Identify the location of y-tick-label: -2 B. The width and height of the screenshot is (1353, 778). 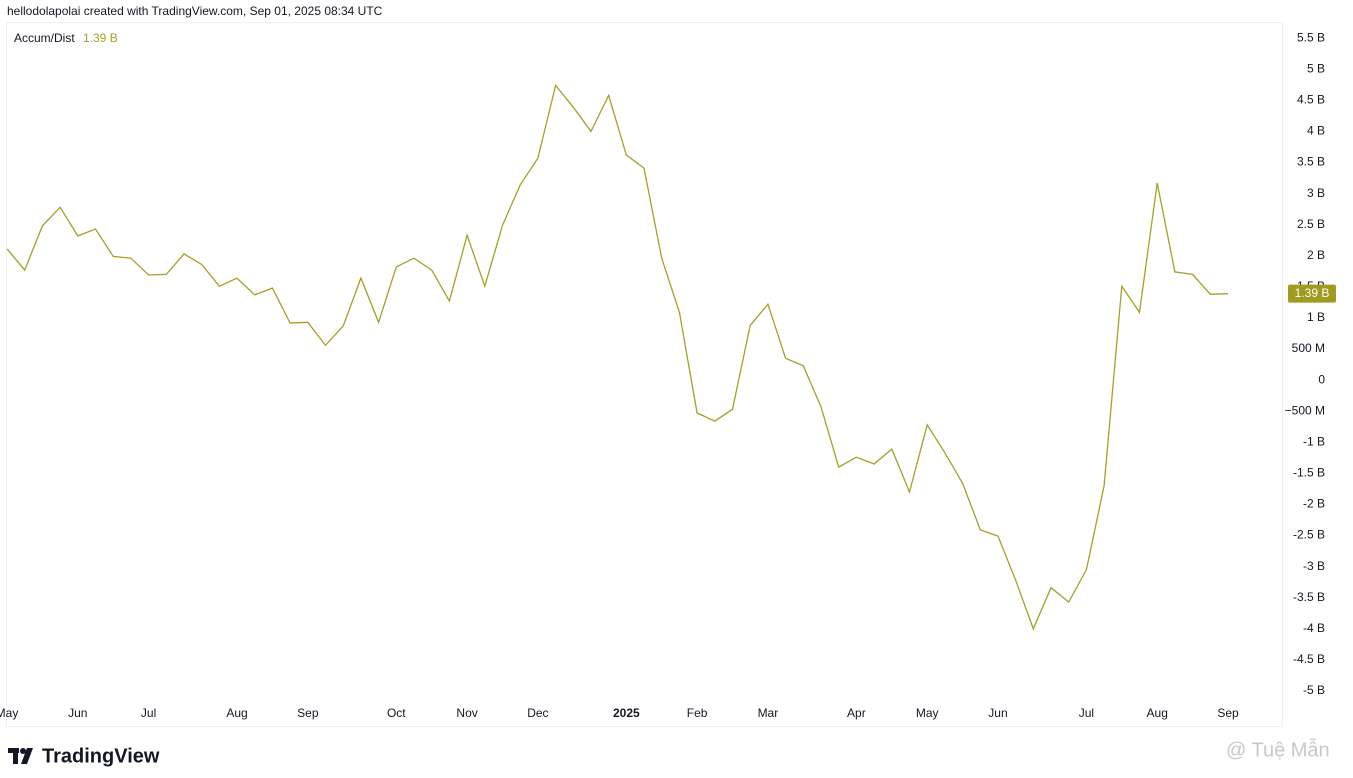
(1314, 504).